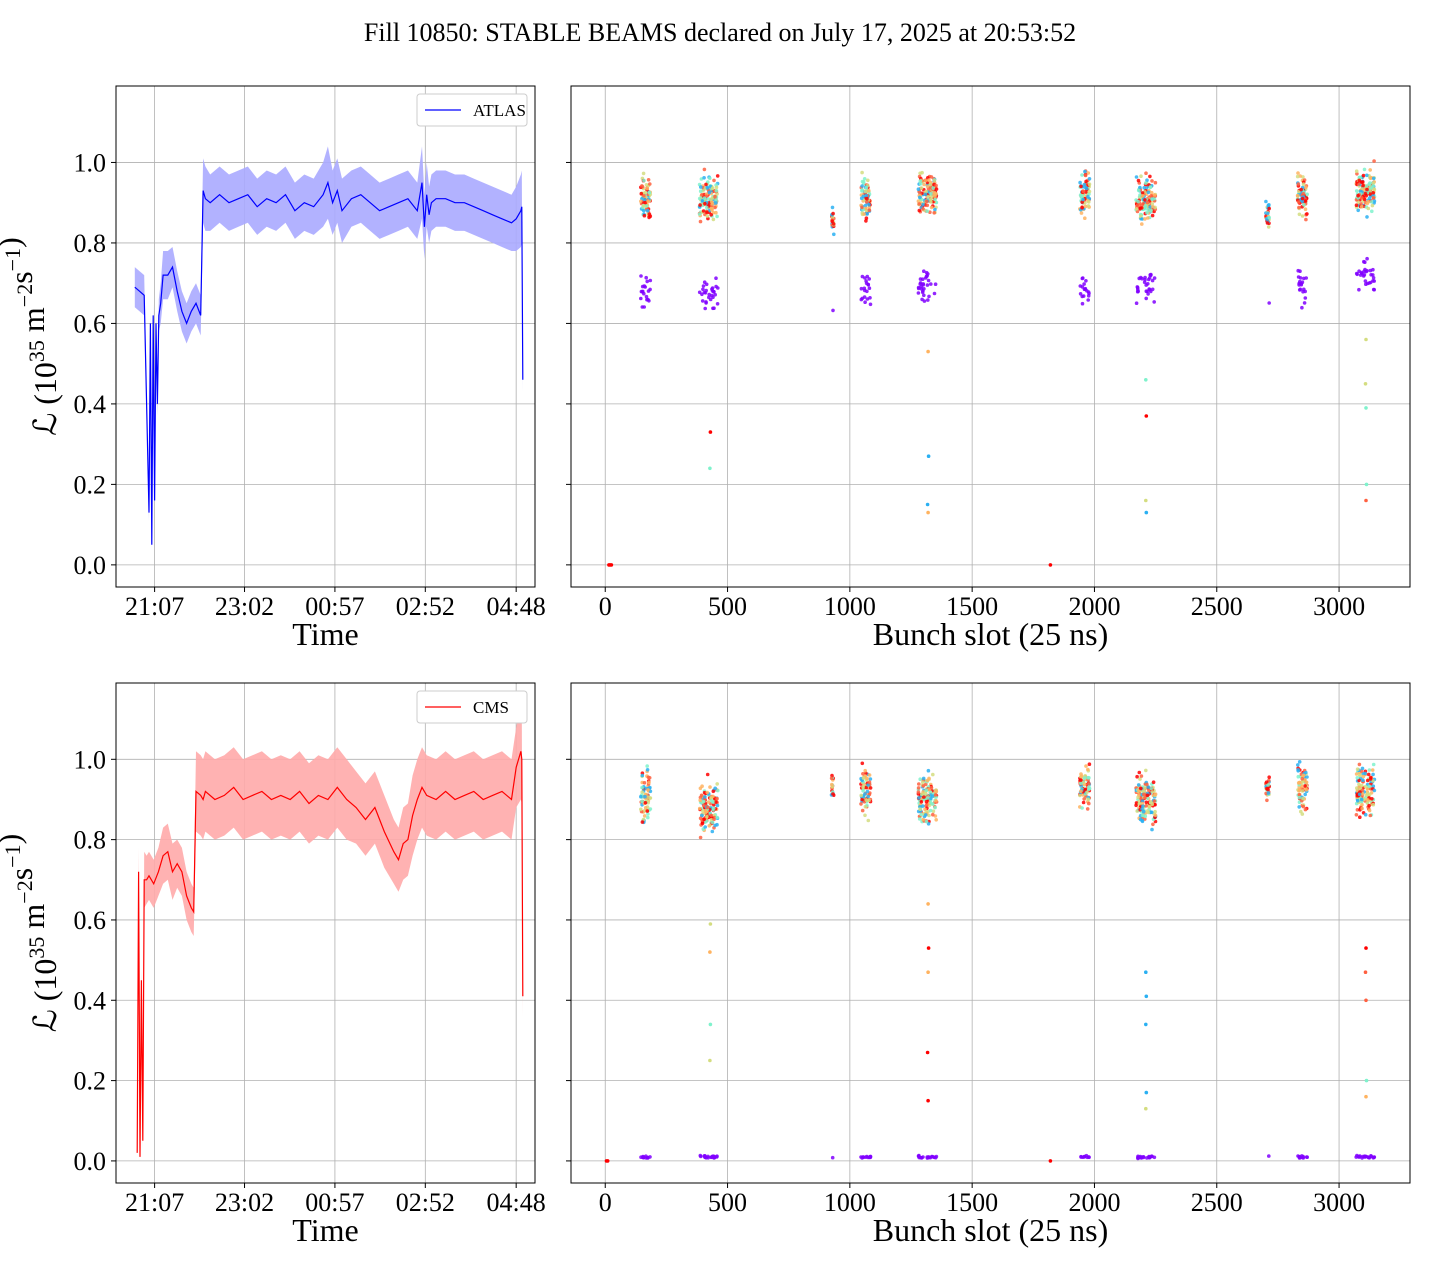 The image size is (1440, 1280). I want to click on y-tick-label: 0.0, so click(90, 565).